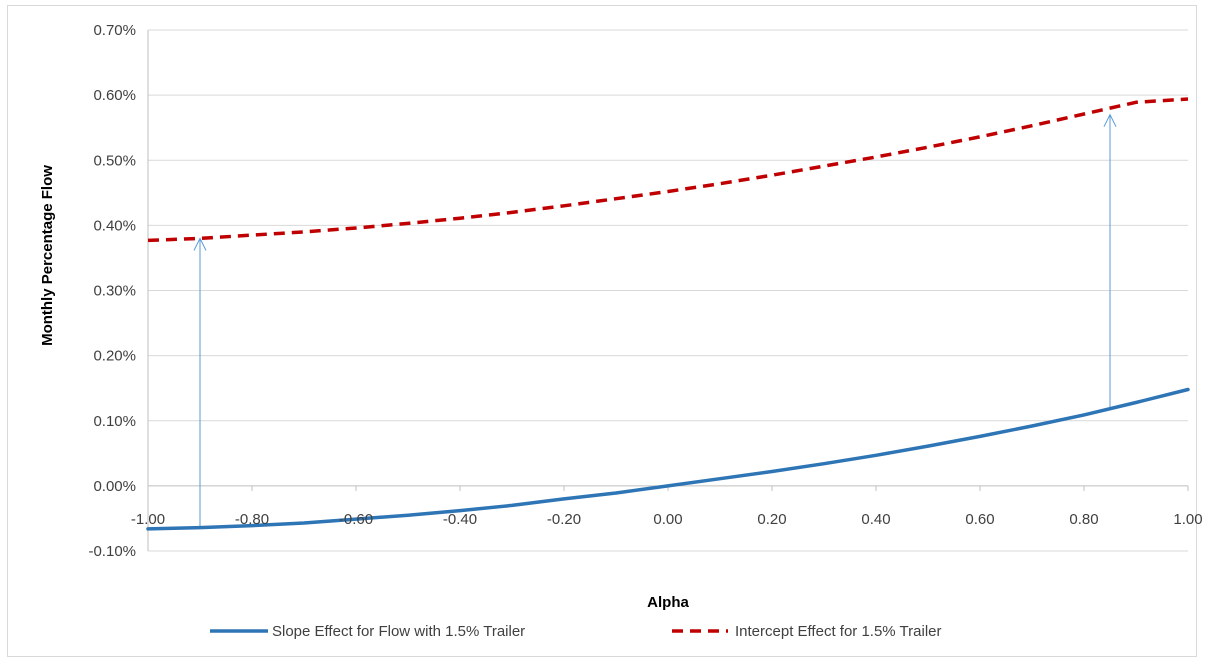  What do you see at coordinates (252, 519) in the screenshot?
I see `x-tick-label: -0.80` at bounding box center [252, 519].